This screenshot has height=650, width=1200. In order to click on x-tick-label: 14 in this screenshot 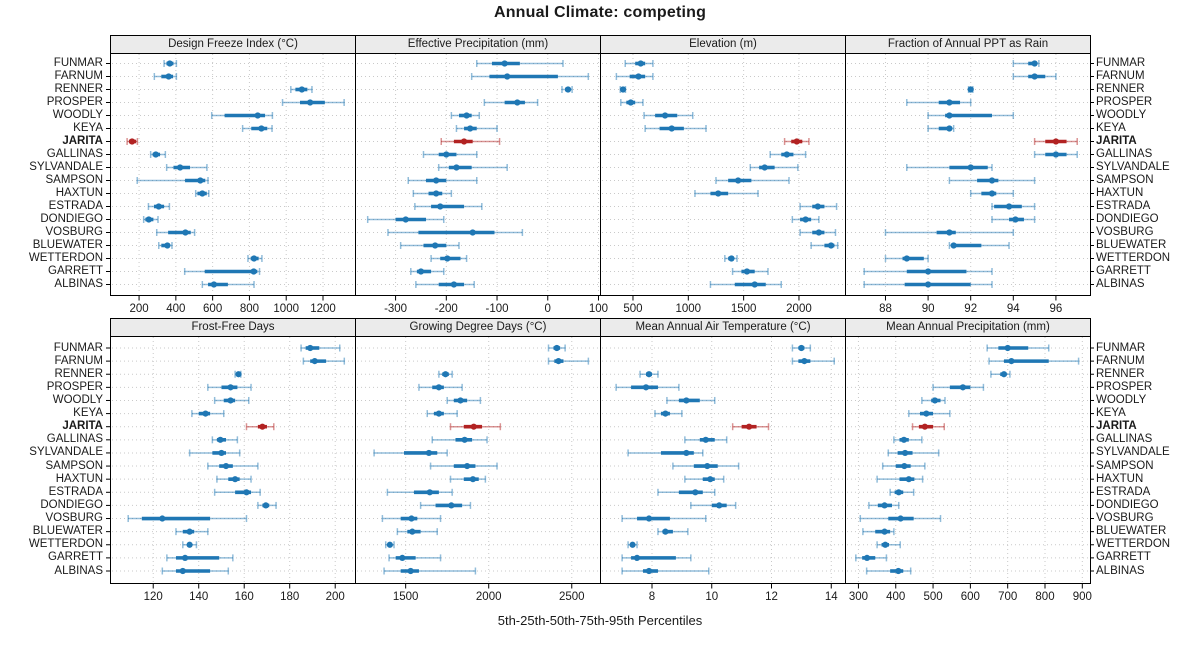, I will do `click(831, 597)`.